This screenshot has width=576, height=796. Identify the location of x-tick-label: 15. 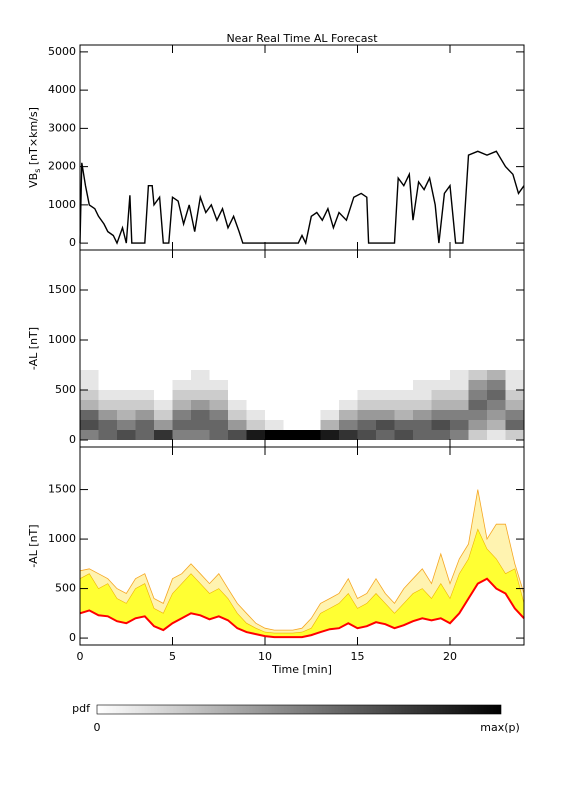
(358, 656).